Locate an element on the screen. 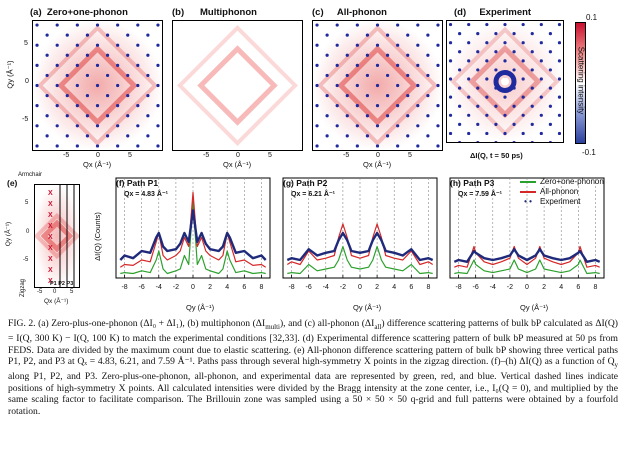 The height and width of the screenshot is (451, 624). panel-b-x-label: Qx (Å⁻¹) is located at coordinates (237, 164).